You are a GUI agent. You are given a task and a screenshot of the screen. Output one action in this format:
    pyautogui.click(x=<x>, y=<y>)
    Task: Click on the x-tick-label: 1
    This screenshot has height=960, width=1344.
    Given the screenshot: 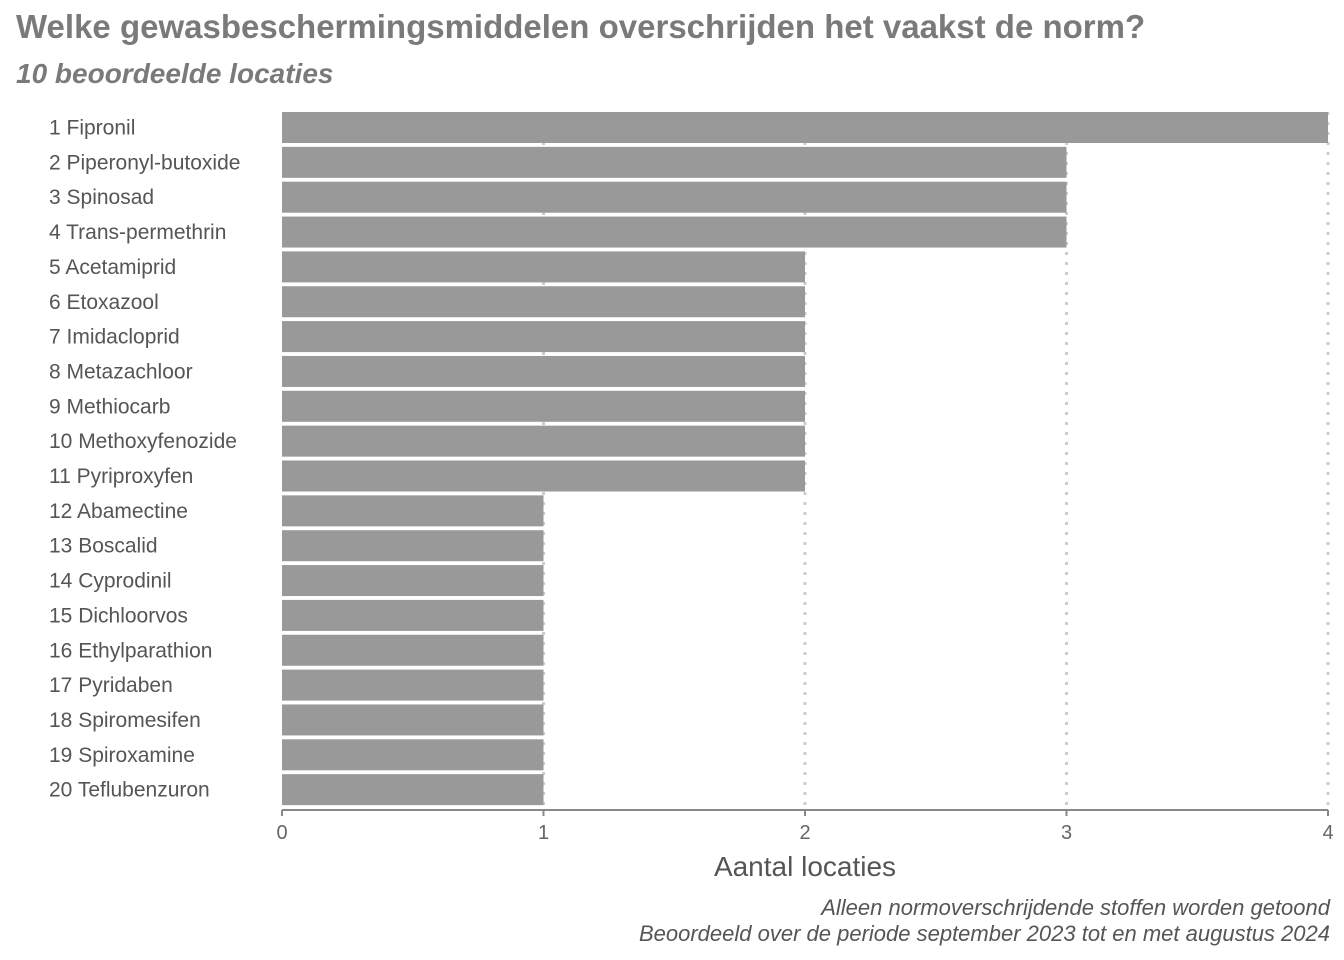 What is the action you would take?
    pyautogui.click(x=543, y=833)
    